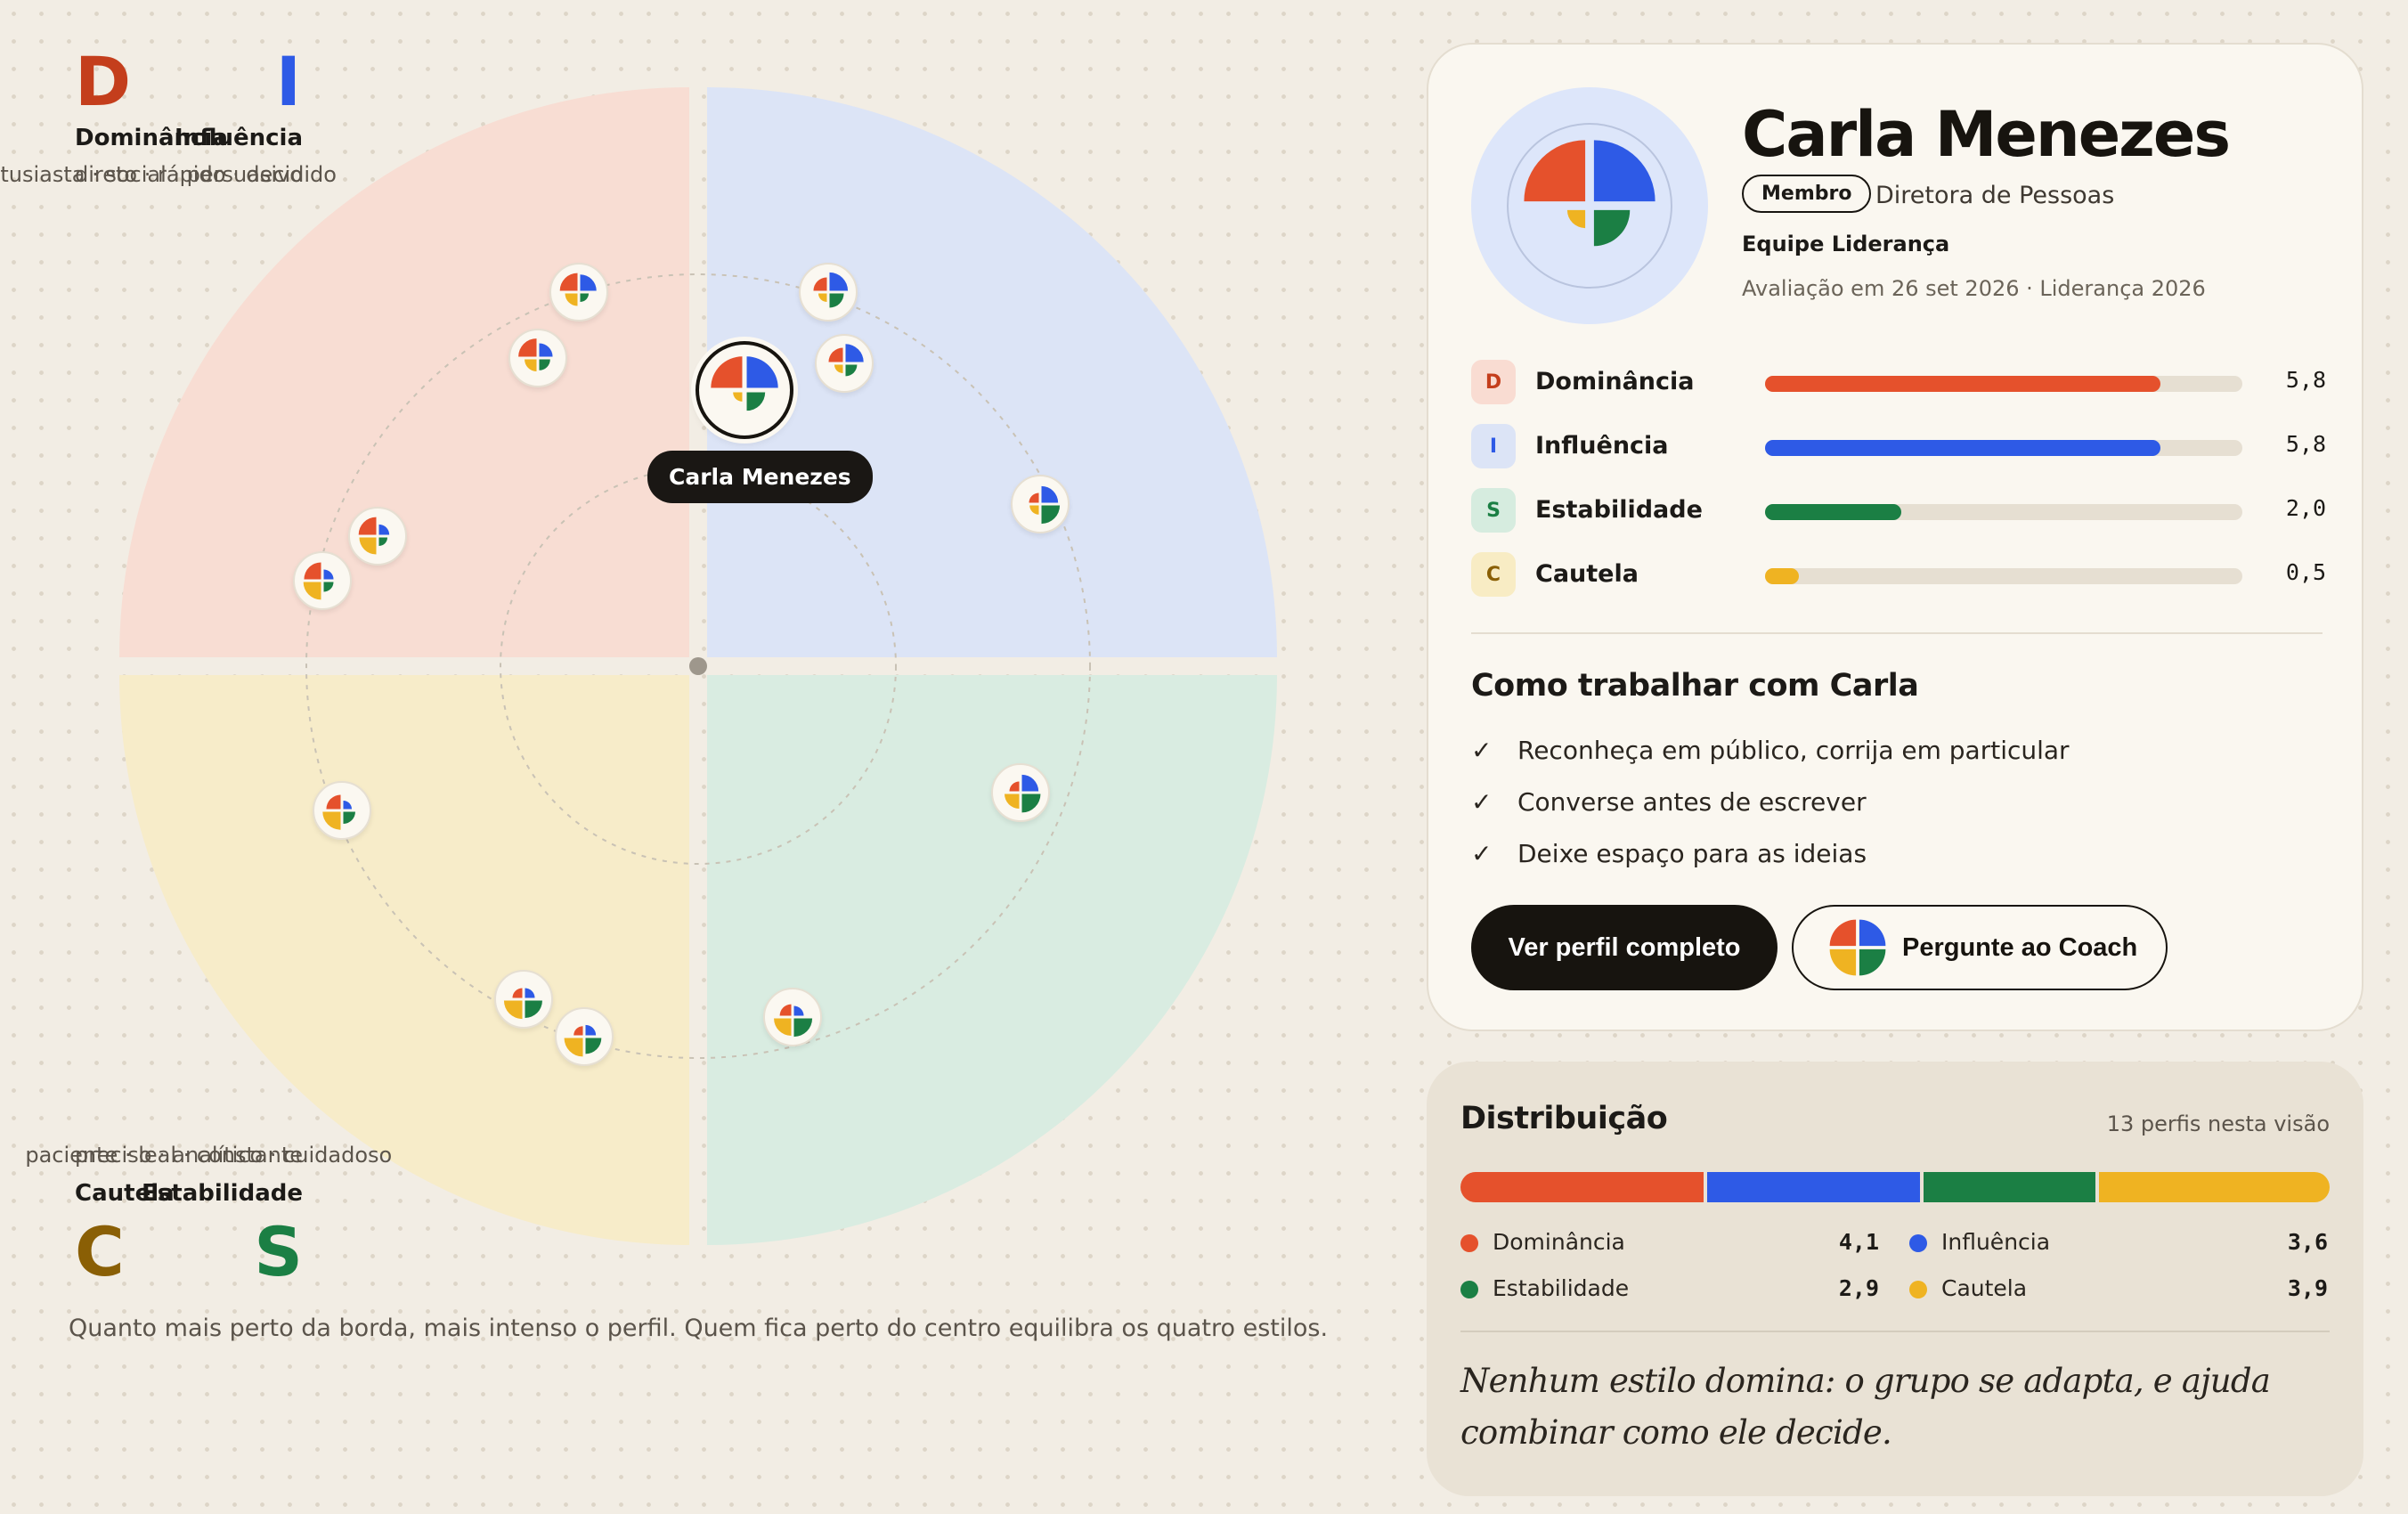 Image resolution: width=2408 pixels, height=1514 pixels. Describe the element at coordinates (1858, 1288) in the screenshot. I see `legend-value: 2,9` at that location.